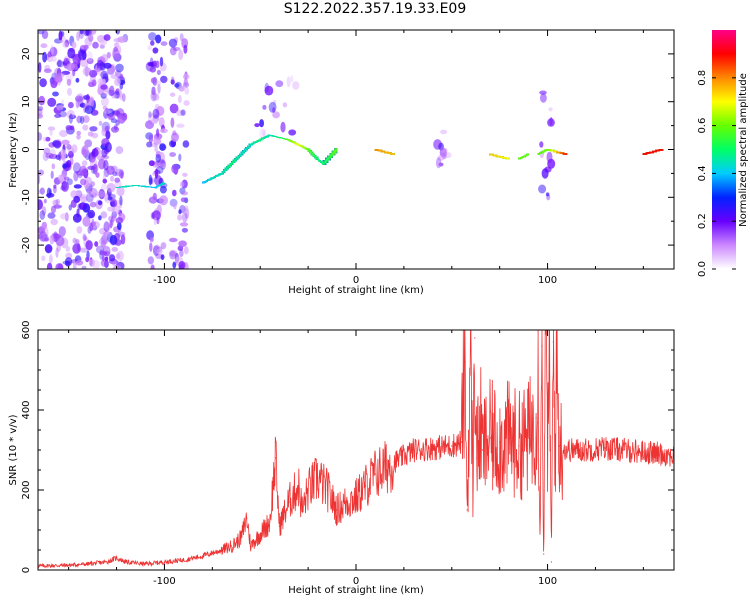  What do you see at coordinates (702, 173) in the screenshot?
I see `colorbar-tick-label: 0.4` at bounding box center [702, 173].